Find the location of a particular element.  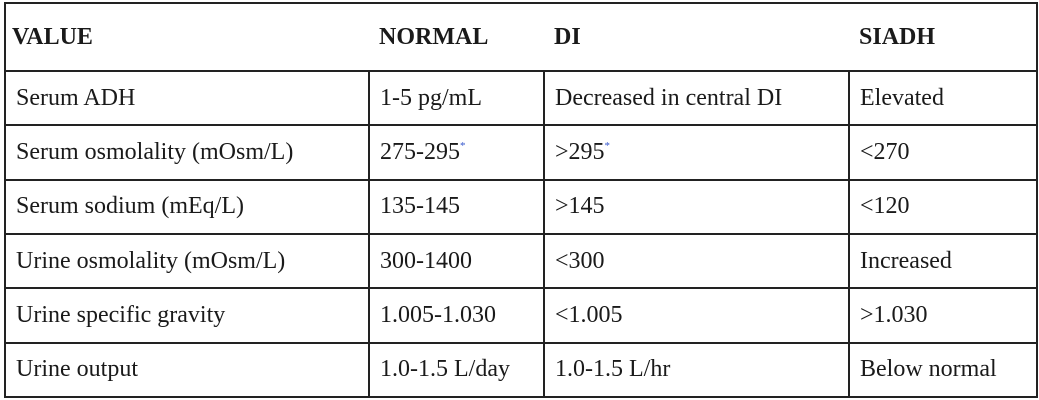

table-cell: Increased is located at coordinates (943, 261).